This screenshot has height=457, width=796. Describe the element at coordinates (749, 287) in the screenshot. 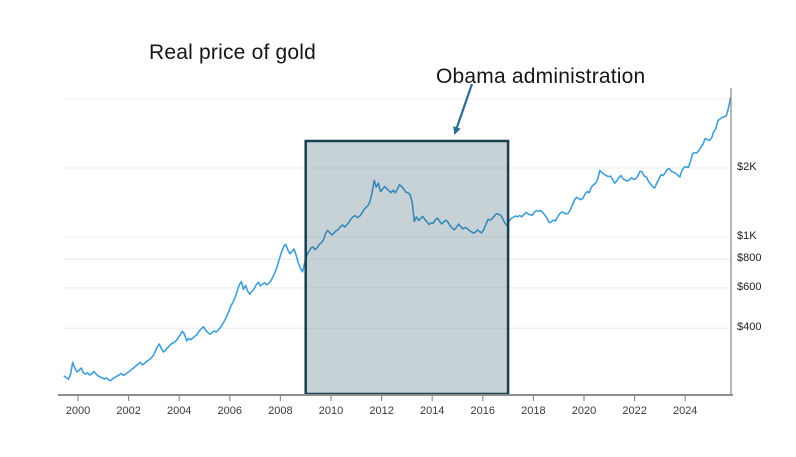

I see `y-tick-label-600: $600` at that location.